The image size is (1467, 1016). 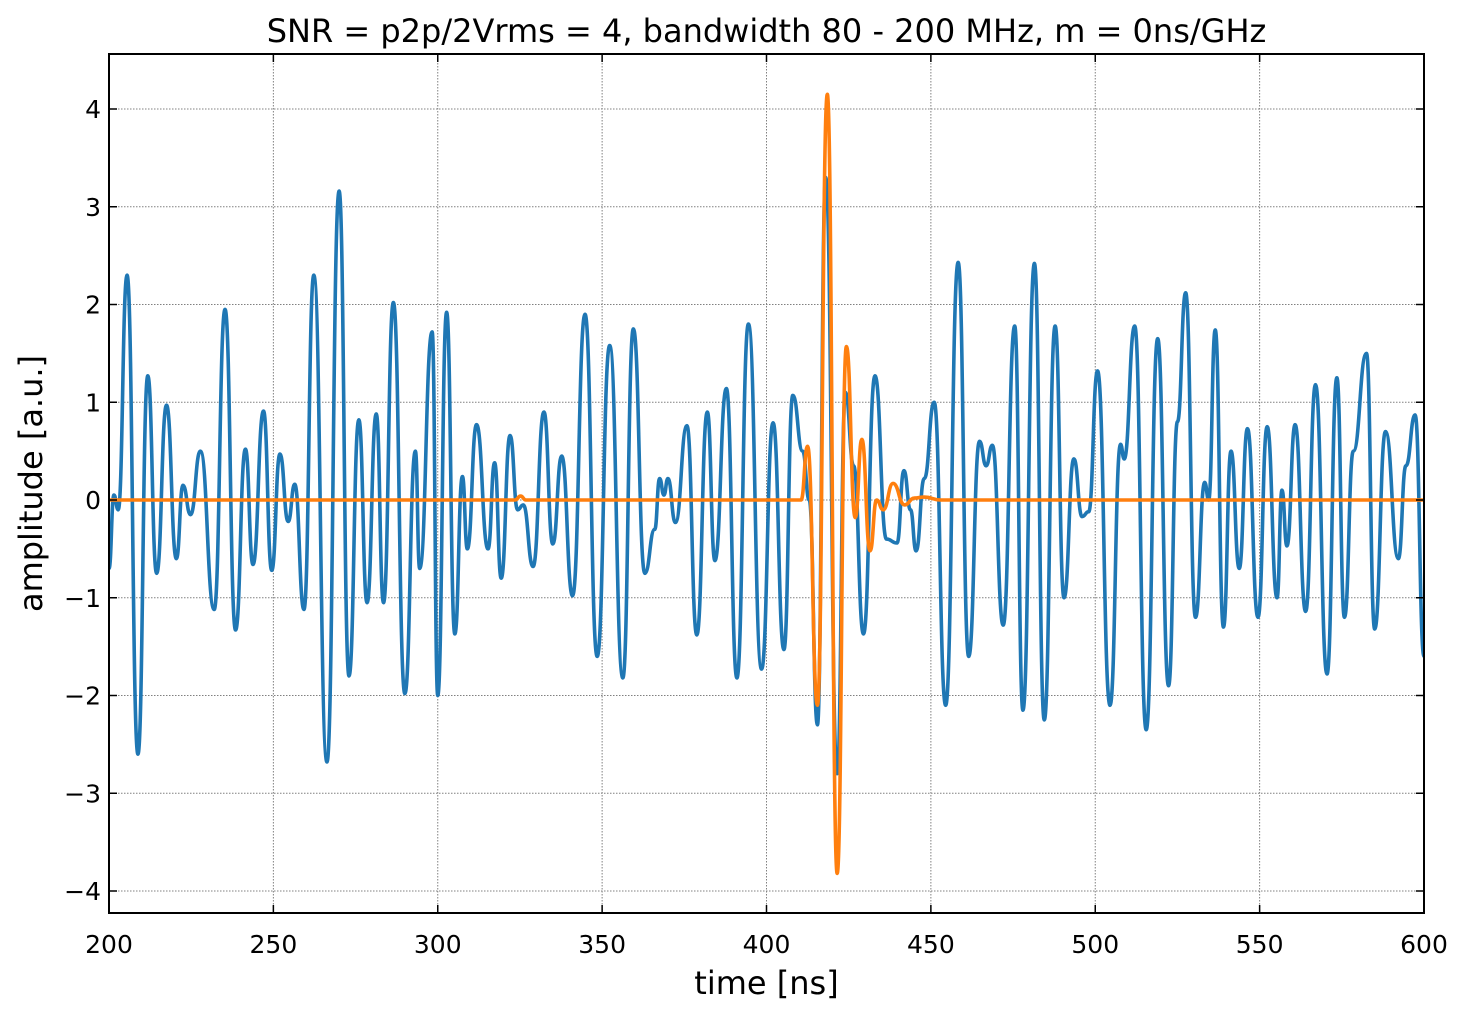 I want to click on y-tick-labels: −4 −3 −2 −1 0 1 2 3 4, so click(x=82, y=500).